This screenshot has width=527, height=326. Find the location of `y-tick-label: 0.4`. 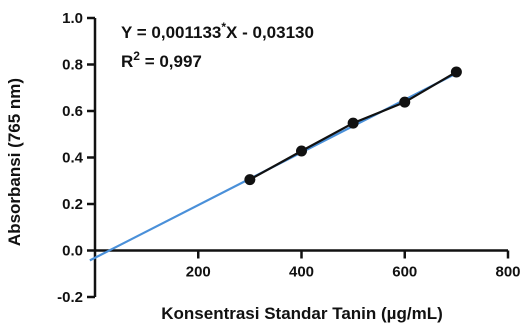

y-tick-label: 0.4 is located at coordinates (73, 158).